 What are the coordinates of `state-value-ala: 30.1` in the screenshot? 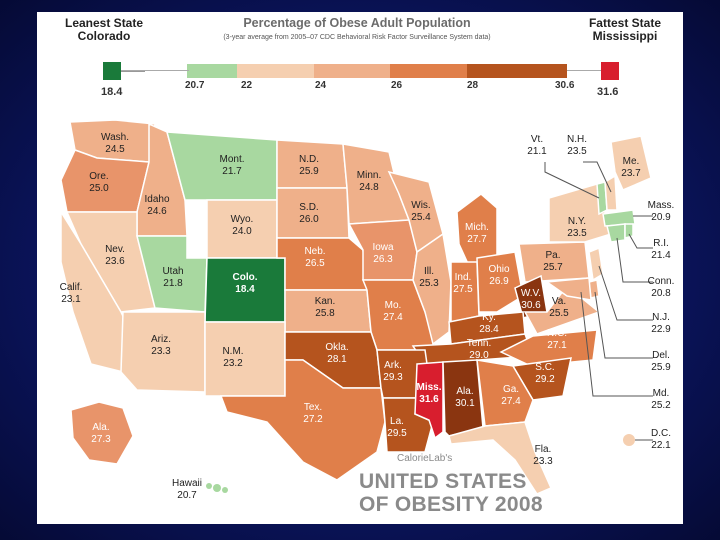 It's located at (465, 403).